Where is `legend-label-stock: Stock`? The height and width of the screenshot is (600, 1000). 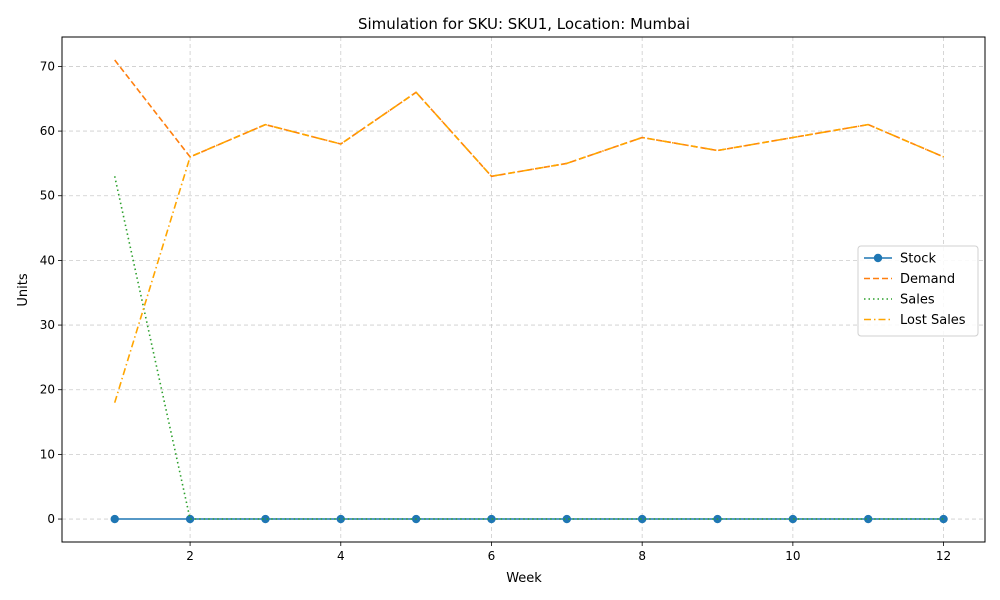
legend-label-stock: Stock is located at coordinates (918, 259).